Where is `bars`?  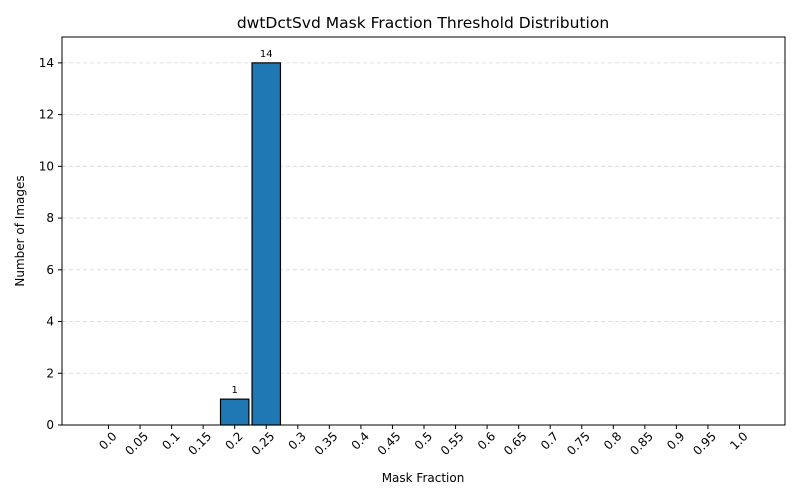 bars is located at coordinates (250, 244).